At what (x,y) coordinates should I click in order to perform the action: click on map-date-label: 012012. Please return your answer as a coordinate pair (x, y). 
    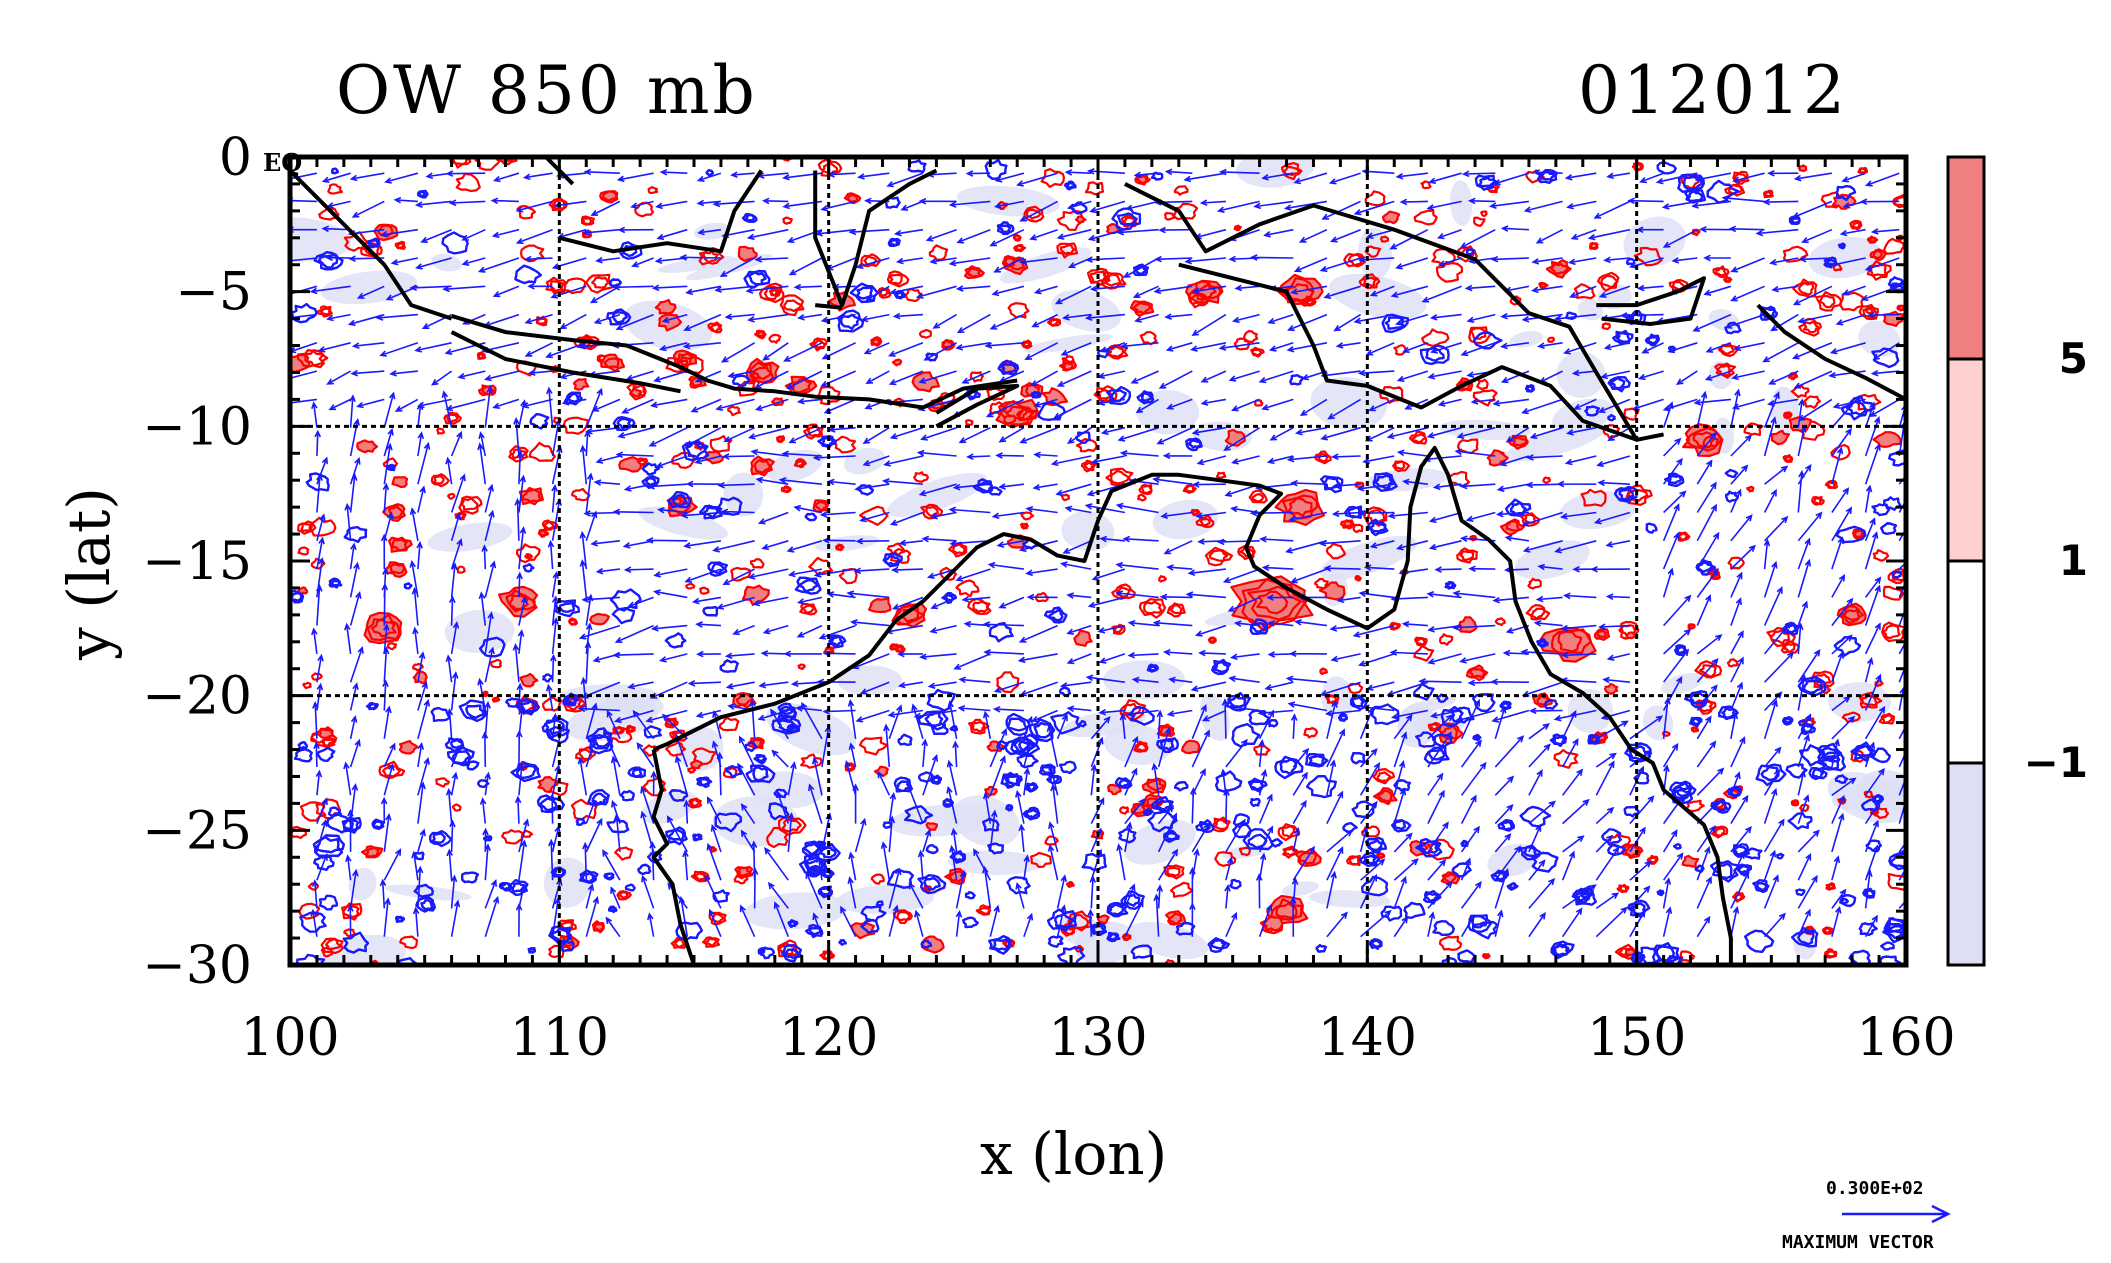
    Looking at the image, I should click on (1713, 90).